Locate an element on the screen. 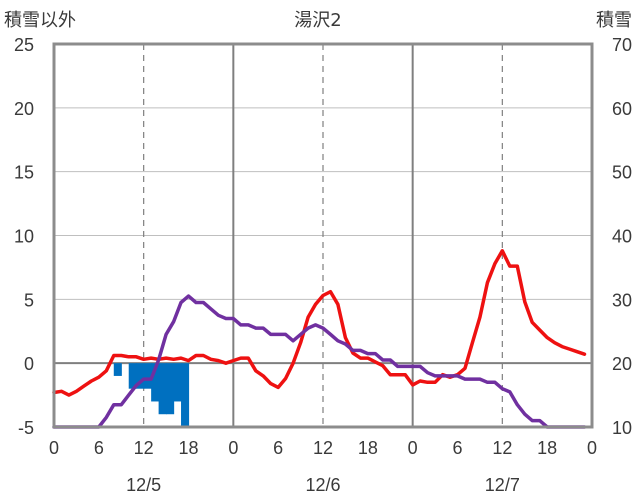 Image resolution: width=636 pixels, height=501 pixels. x-day-label: 12/6 is located at coordinates (322, 485).